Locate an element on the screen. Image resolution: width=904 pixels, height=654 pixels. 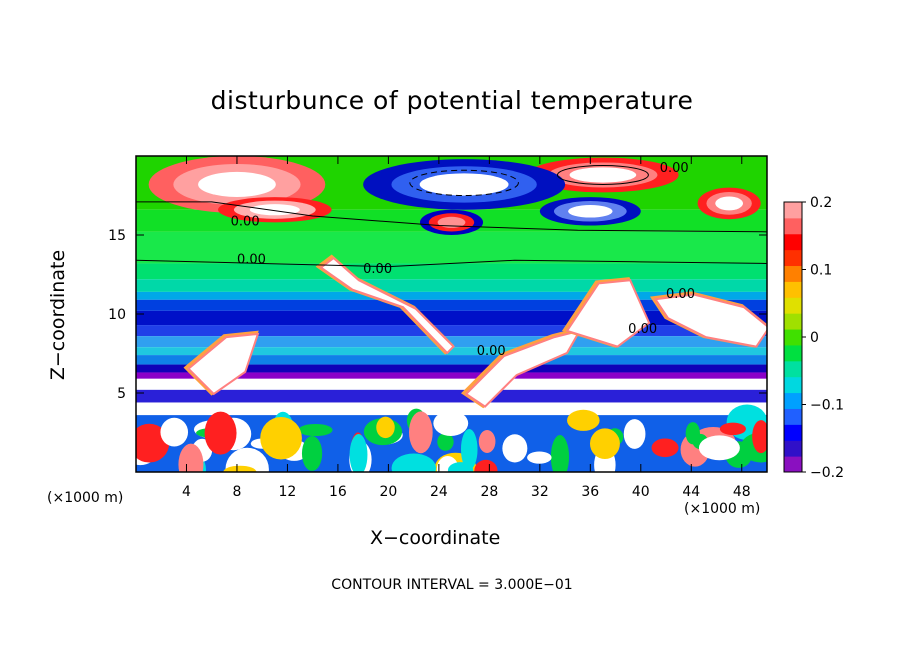
x-tick-label: 12 is located at coordinates (288, 492).